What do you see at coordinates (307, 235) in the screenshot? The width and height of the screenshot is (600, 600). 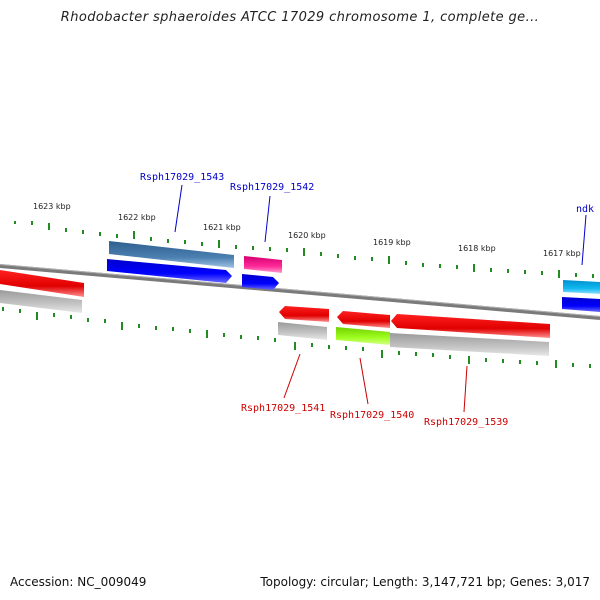 I see `scale-label: 1620 kbp` at bounding box center [307, 235].